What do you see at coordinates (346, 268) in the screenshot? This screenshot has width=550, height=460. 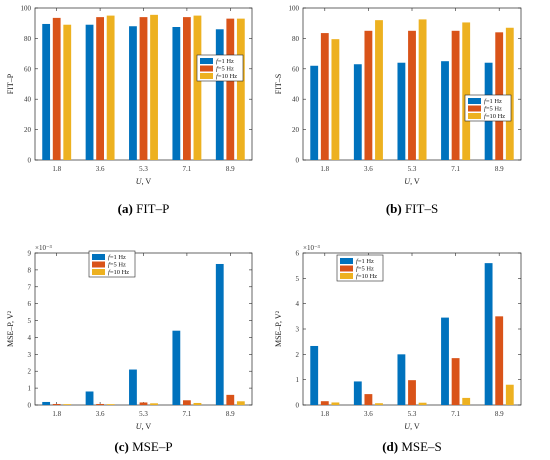 I see `legend-swatch-f5` at bounding box center [346, 268].